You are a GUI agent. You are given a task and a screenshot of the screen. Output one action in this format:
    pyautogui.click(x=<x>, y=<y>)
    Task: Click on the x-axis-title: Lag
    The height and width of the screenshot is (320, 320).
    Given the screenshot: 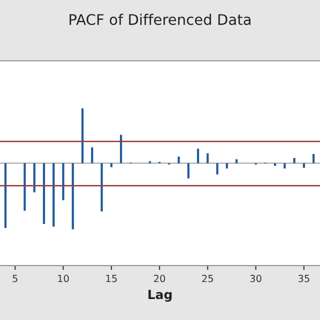 What is the action you would take?
    pyautogui.click(x=160, y=296)
    